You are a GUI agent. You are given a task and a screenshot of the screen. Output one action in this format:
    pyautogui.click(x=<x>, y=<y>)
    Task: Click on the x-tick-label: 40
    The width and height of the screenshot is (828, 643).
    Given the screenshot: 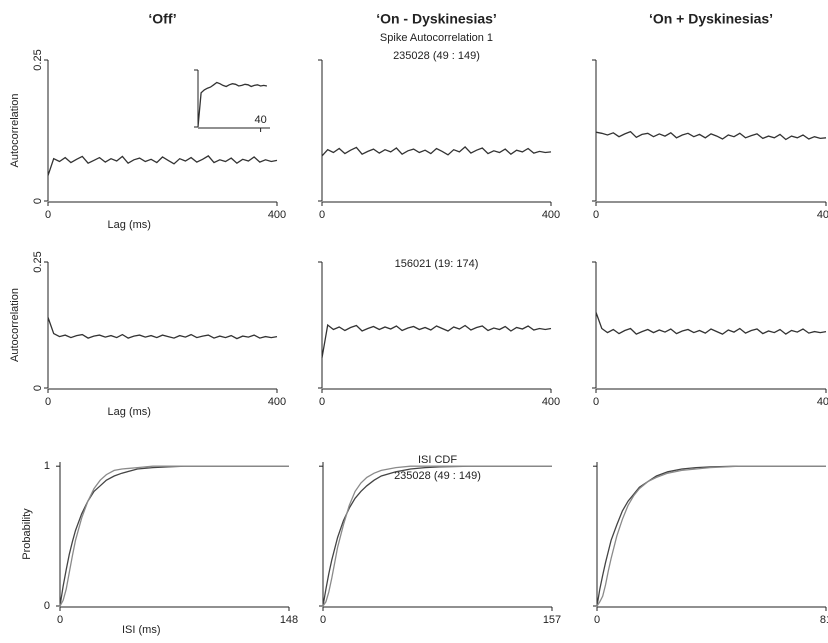 What is the action you would take?
    pyautogui.click(x=260, y=120)
    